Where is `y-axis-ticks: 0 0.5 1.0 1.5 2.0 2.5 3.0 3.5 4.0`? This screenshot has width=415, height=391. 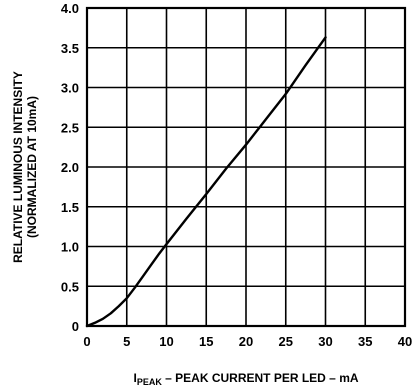 y-axis-ticks: 0 0.5 1.0 1.5 2.0 2.5 3.0 3.5 4.0 is located at coordinates (70, 167).